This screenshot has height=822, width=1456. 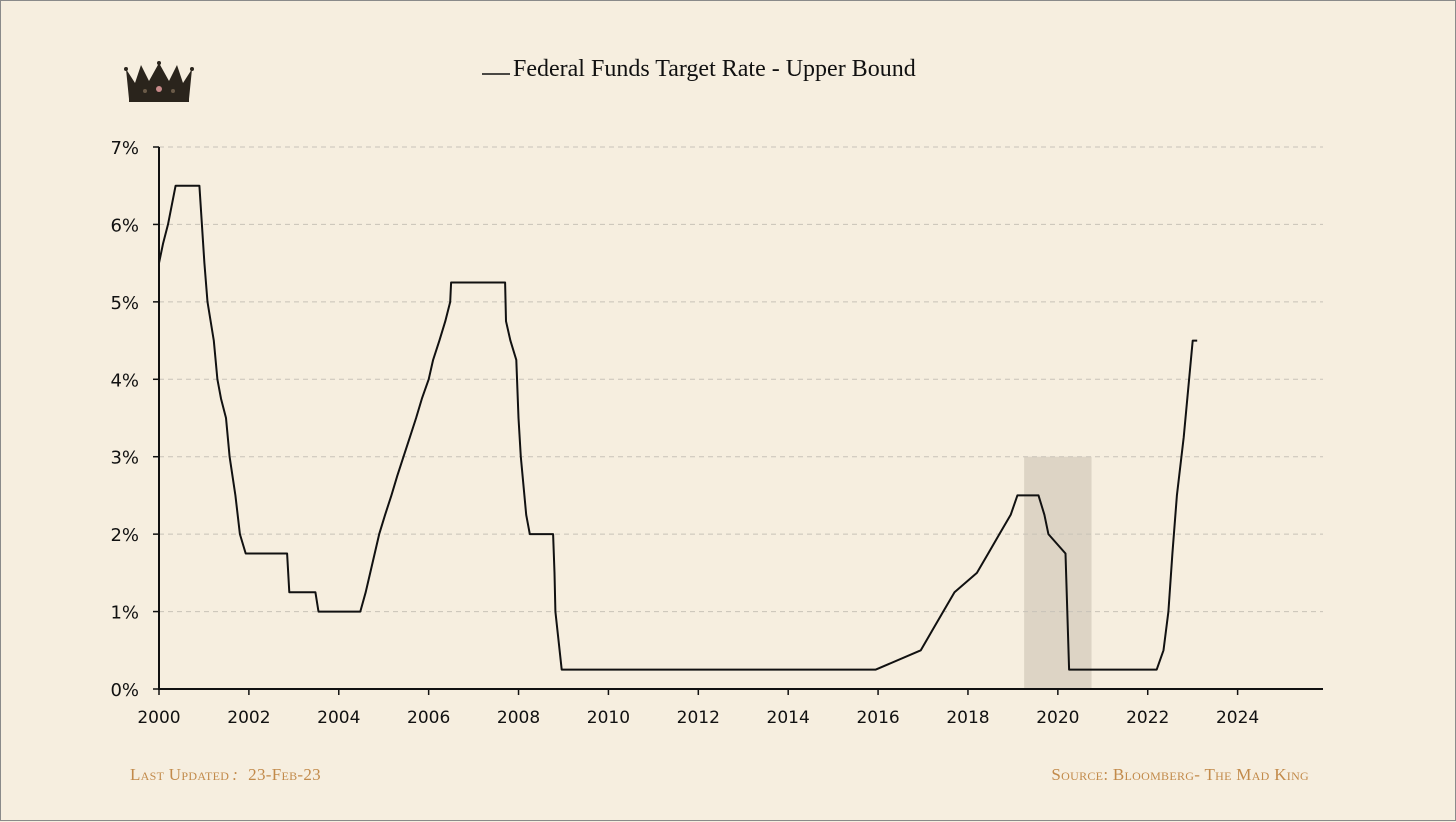 I want to click on source-note: Source: Bloomberg- The Mad King, so click(x=1180, y=774).